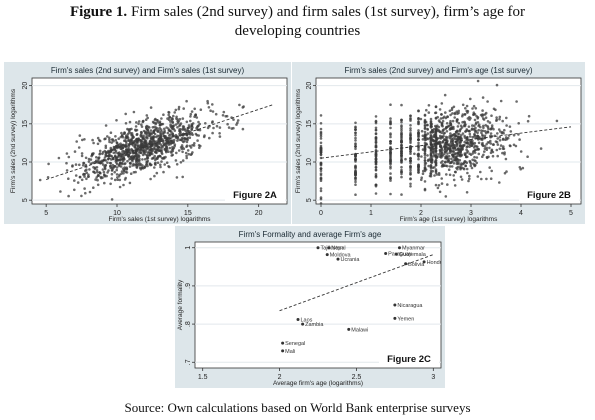  I want to click on chart-3-point-label: Senegal, so click(295, 344).